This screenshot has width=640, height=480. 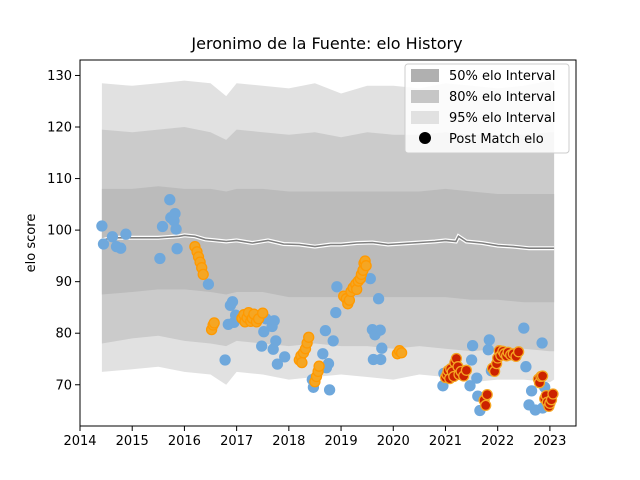 What do you see at coordinates (496, 139) in the screenshot?
I see `legend-label-post-match: Post Match elo` at bounding box center [496, 139].